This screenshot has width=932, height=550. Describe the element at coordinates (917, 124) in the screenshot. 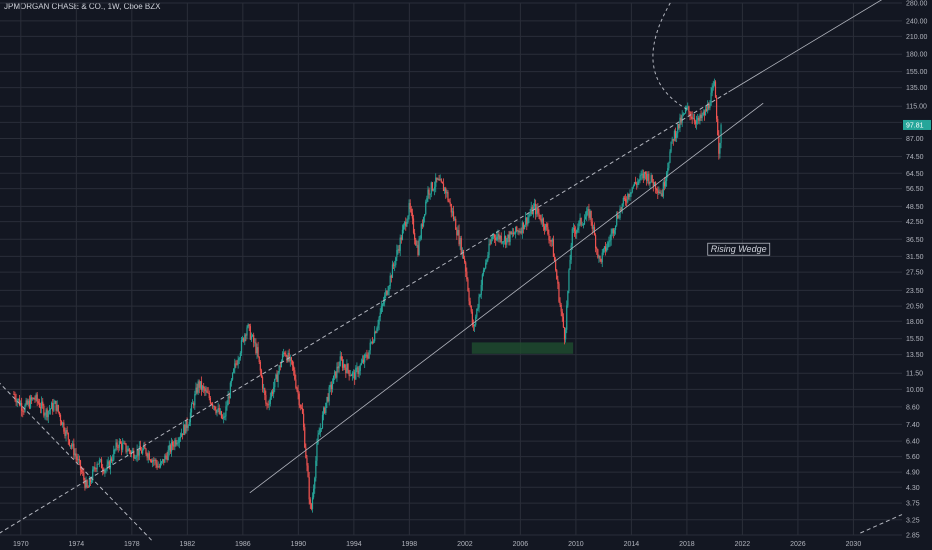

I see `last-price-badge` at that location.